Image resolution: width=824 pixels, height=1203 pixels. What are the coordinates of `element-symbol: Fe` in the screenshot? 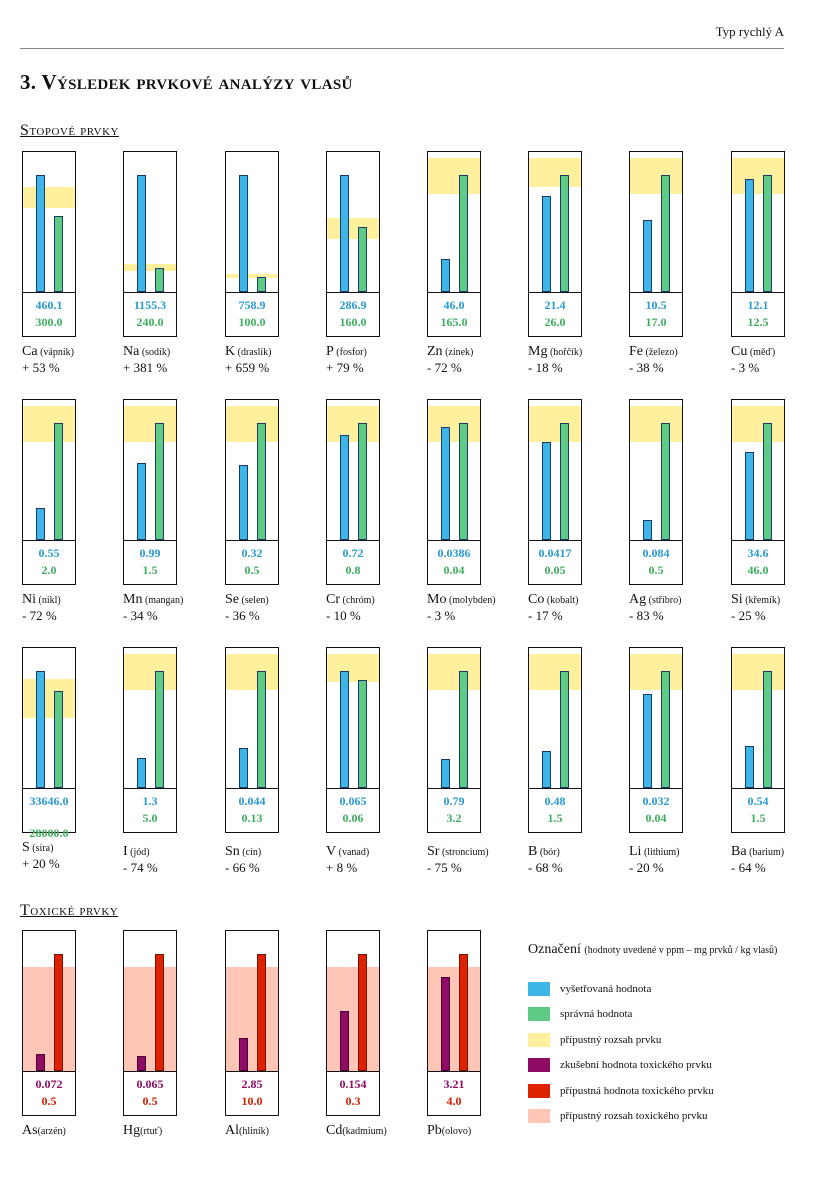 It's located at (636, 351).